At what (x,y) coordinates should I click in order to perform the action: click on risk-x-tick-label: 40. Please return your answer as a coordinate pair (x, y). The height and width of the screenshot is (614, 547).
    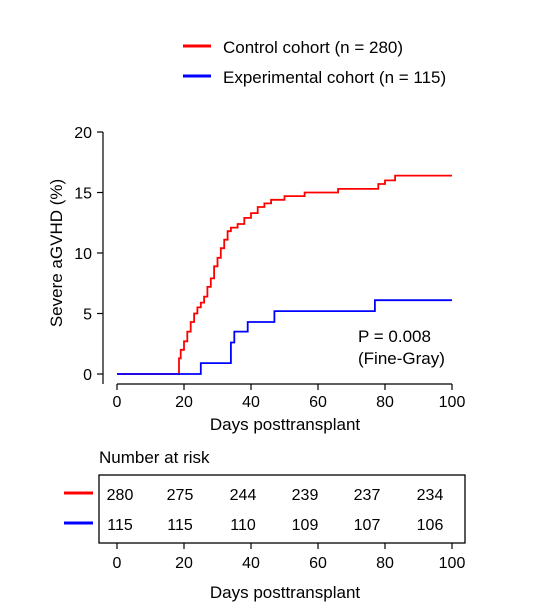
    Looking at the image, I should click on (251, 563).